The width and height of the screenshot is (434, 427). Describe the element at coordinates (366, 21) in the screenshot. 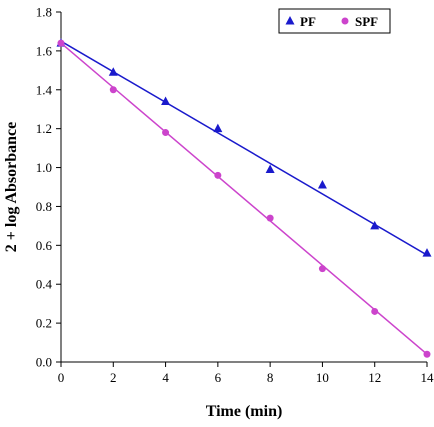

I see `legend-label-spf: SPF` at that location.